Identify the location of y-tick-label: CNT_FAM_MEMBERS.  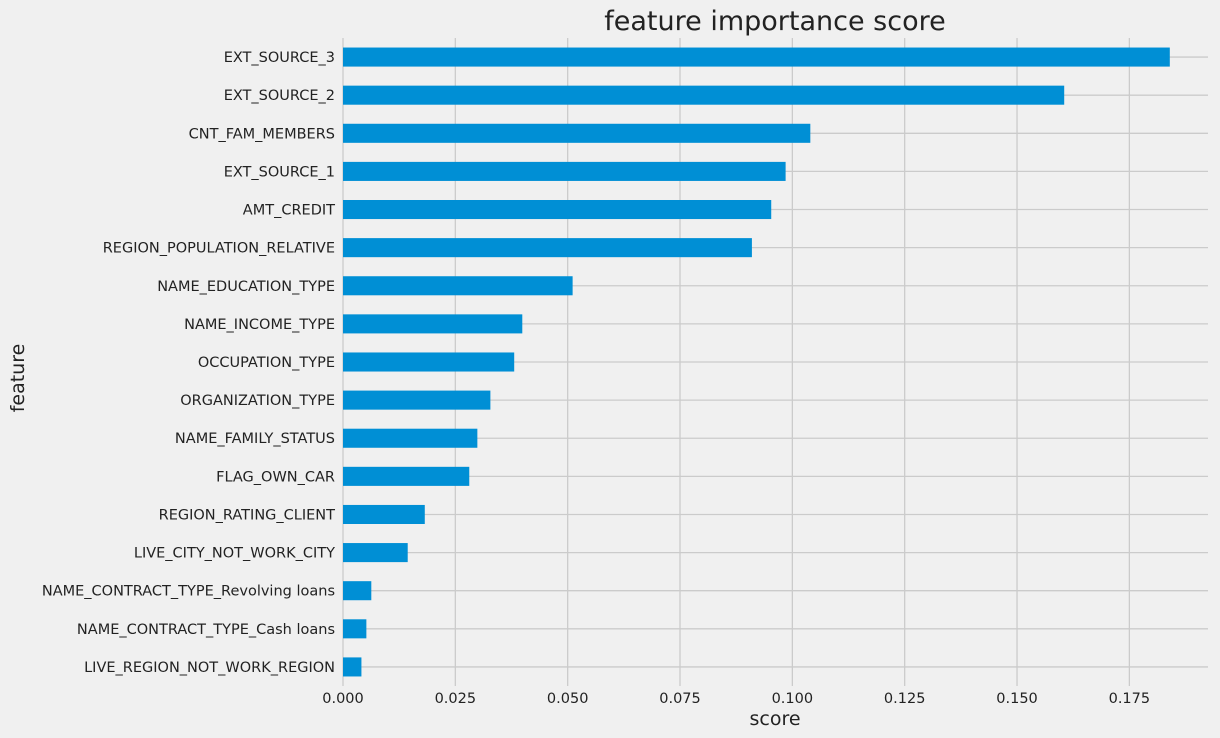
(262, 134).